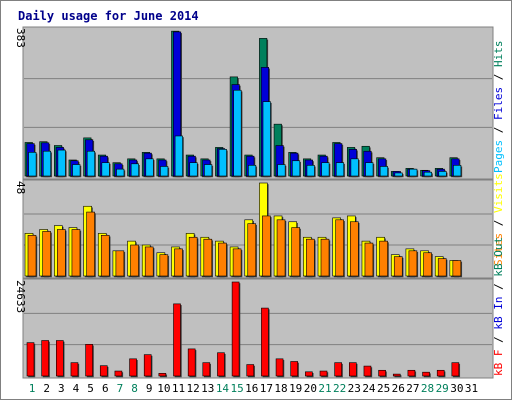  What do you see at coordinates (412, 388) in the screenshot?
I see `day-label-27: 27` at bounding box center [412, 388].